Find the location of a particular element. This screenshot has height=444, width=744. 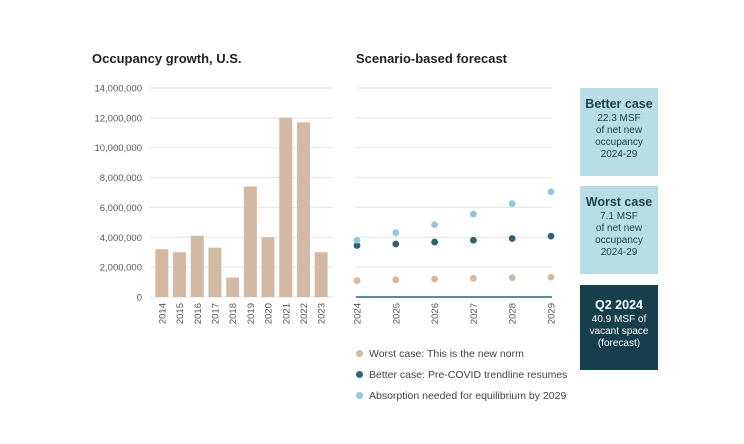

bar-x-tick-label: 2023 is located at coordinates (322, 313).